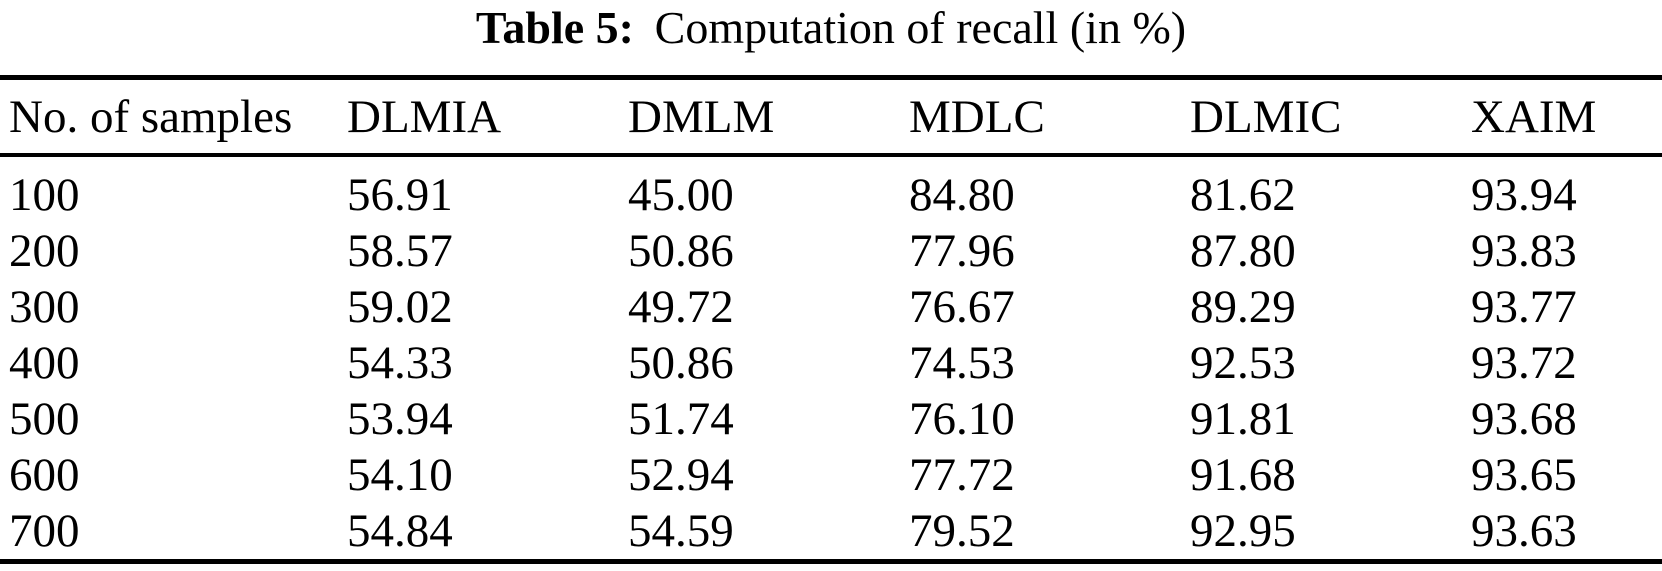 This screenshot has height=571, width=1662. What do you see at coordinates (1524, 475) in the screenshot?
I see `value-cell: 93.65` at bounding box center [1524, 475].